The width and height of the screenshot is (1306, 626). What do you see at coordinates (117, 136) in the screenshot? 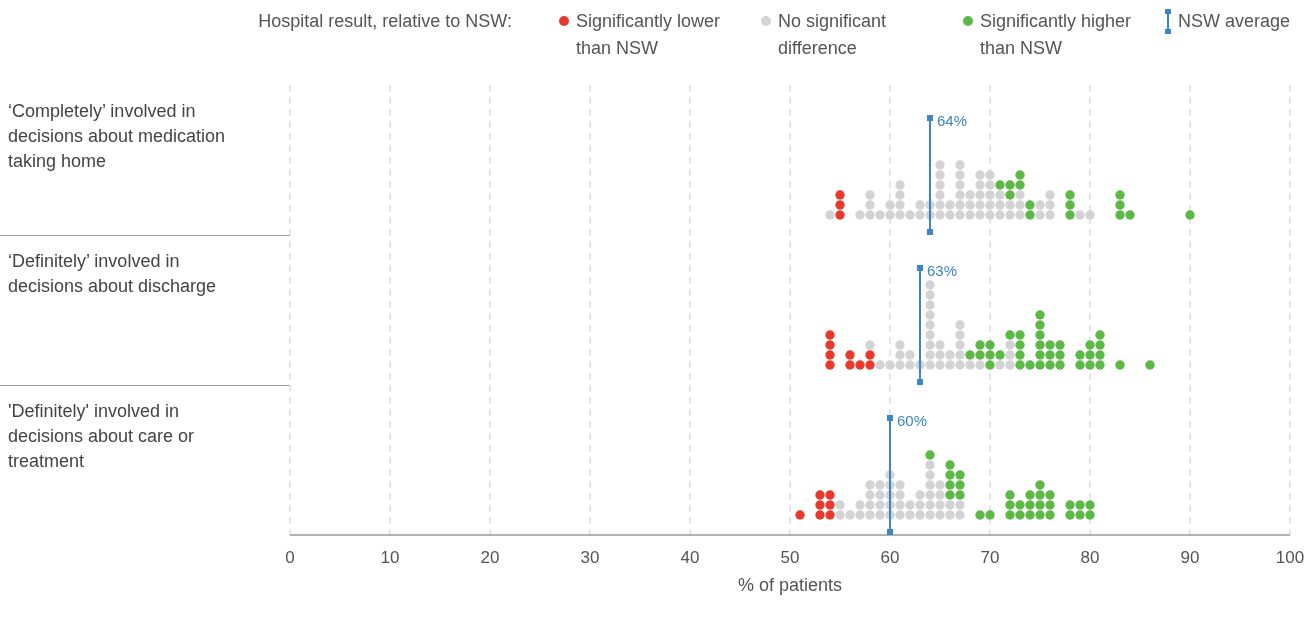
I see `y-tick-label: ‘Completely’ involved in decisions about medication taking home` at bounding box center [117, 136].